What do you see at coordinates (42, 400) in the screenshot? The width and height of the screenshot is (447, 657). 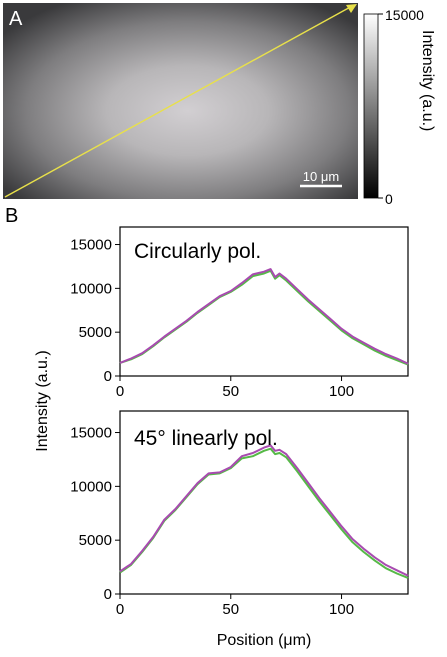 I see `y-axis-label: Intensity (a.u.)` at bounding box center [42, 400].